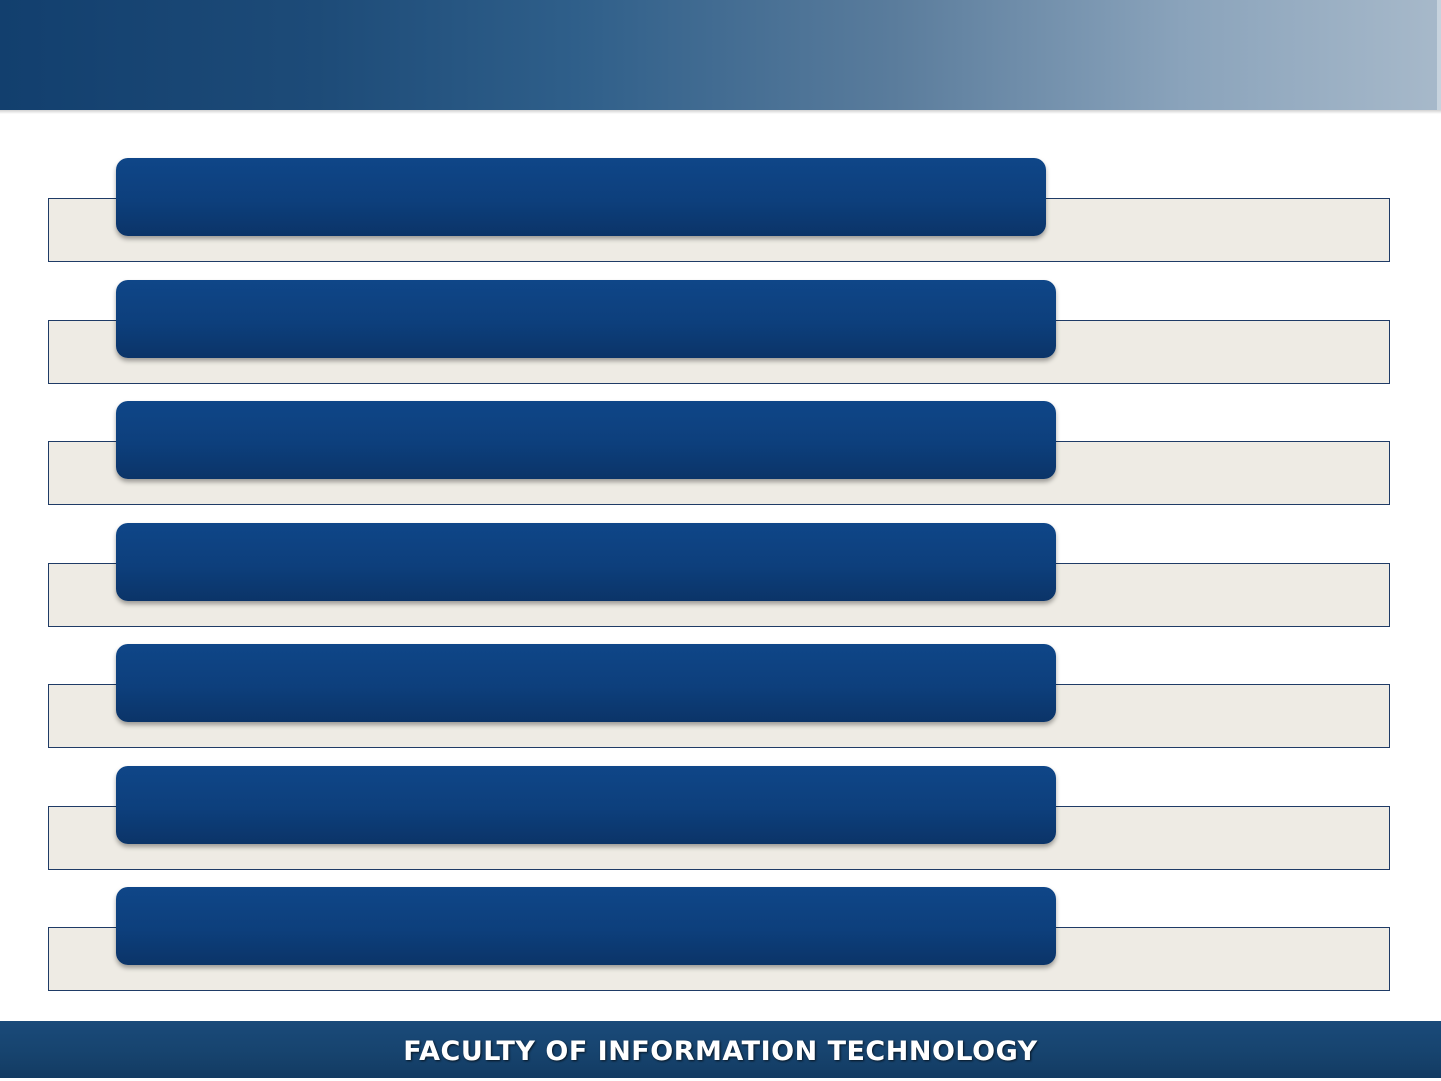  What do you see at coordinates (720, 55) in the screenshot?
I see `top-banner` at bounding box center [720, 55].